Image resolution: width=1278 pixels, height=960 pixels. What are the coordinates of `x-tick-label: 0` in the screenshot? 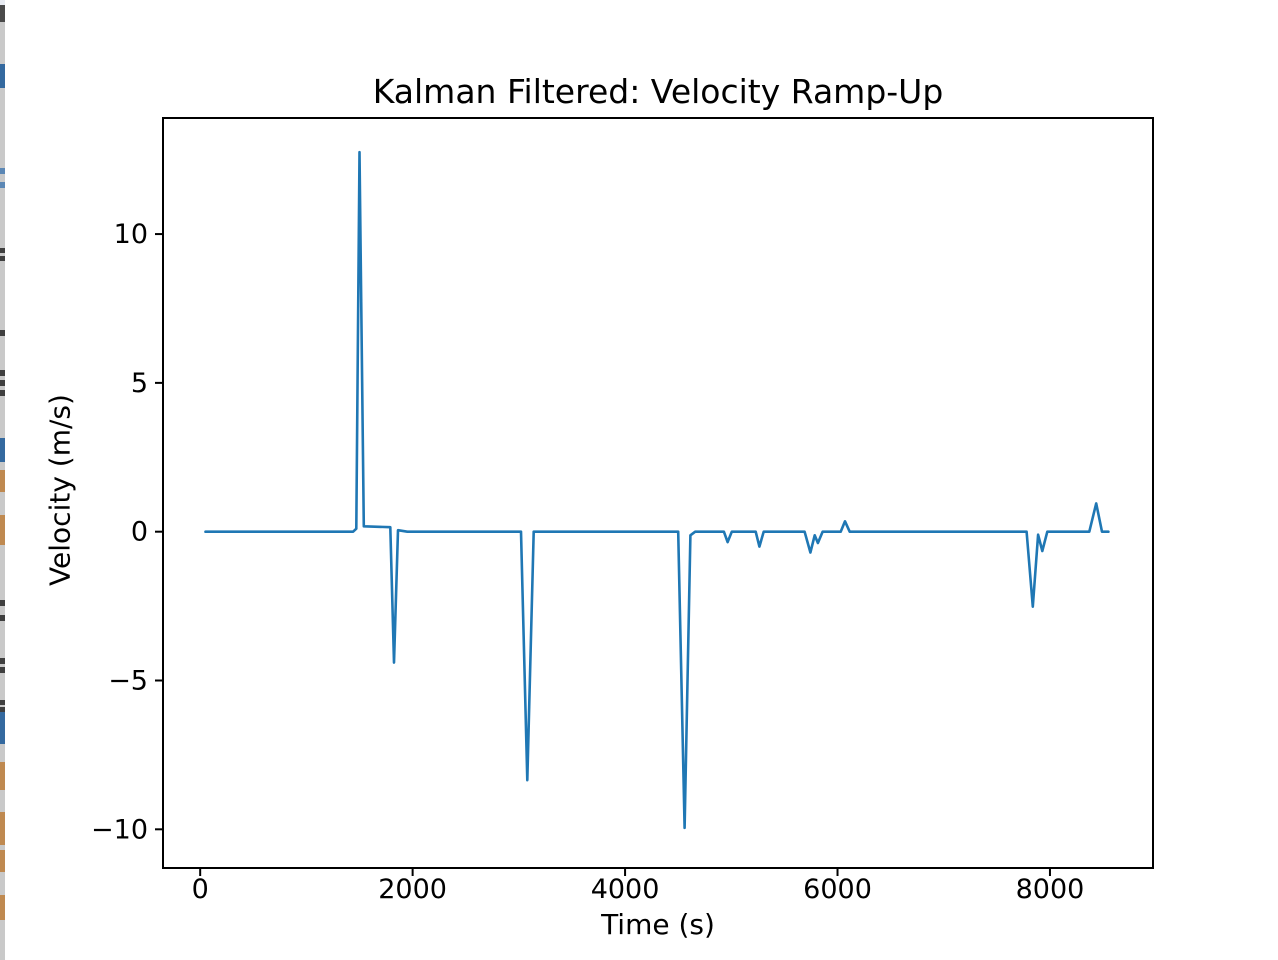 It's located at (200, 889).